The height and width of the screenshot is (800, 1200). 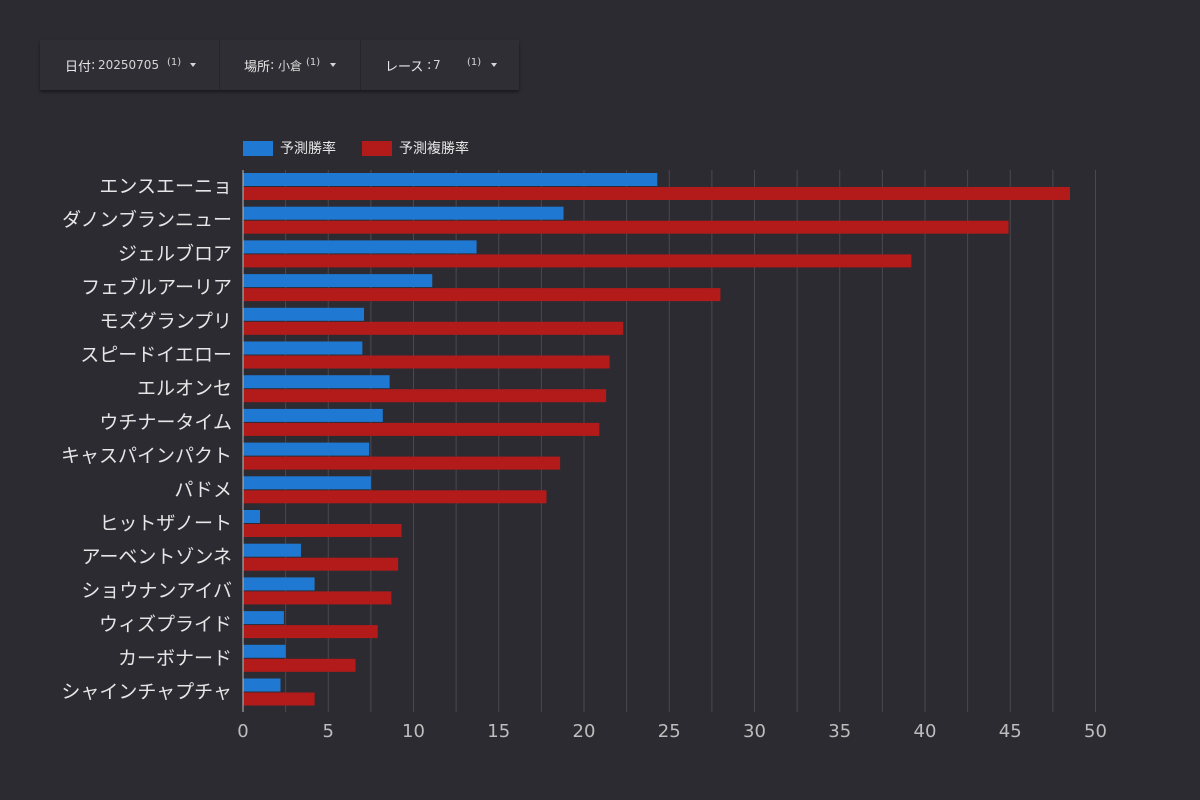 What do you see at coordinates (157, 557) in the screenshot?
I see `category-label: アーベントゾンネ` at bounding box center [157, 557].